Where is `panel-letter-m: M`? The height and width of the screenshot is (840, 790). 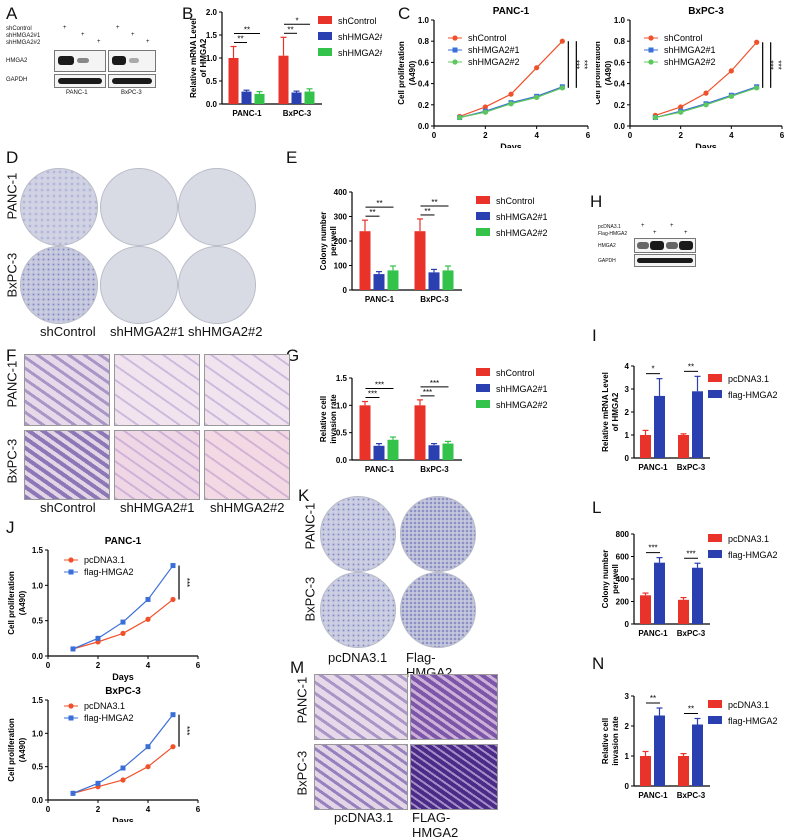
panel-letter-m: M is located at coordinates (297, 667).